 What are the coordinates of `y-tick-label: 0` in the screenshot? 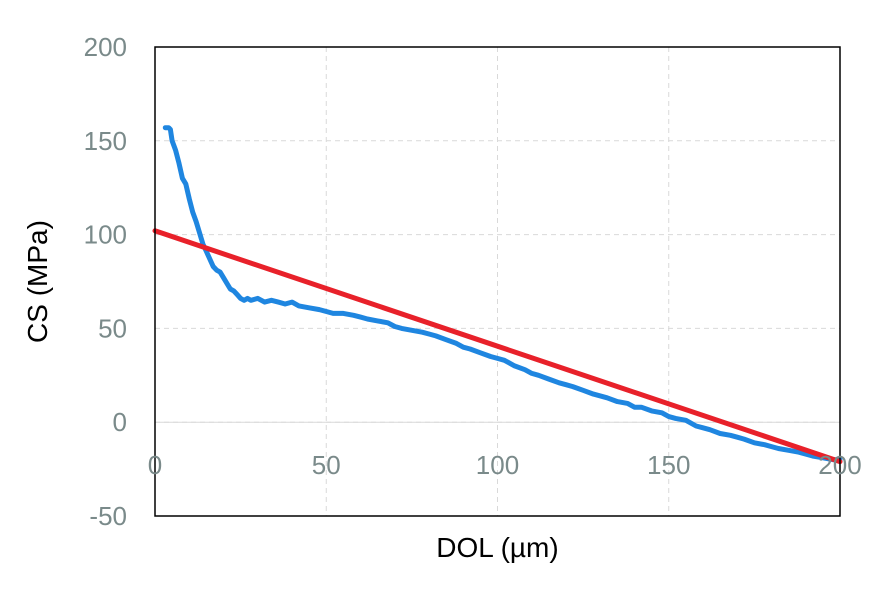 It's located at (120, 422).